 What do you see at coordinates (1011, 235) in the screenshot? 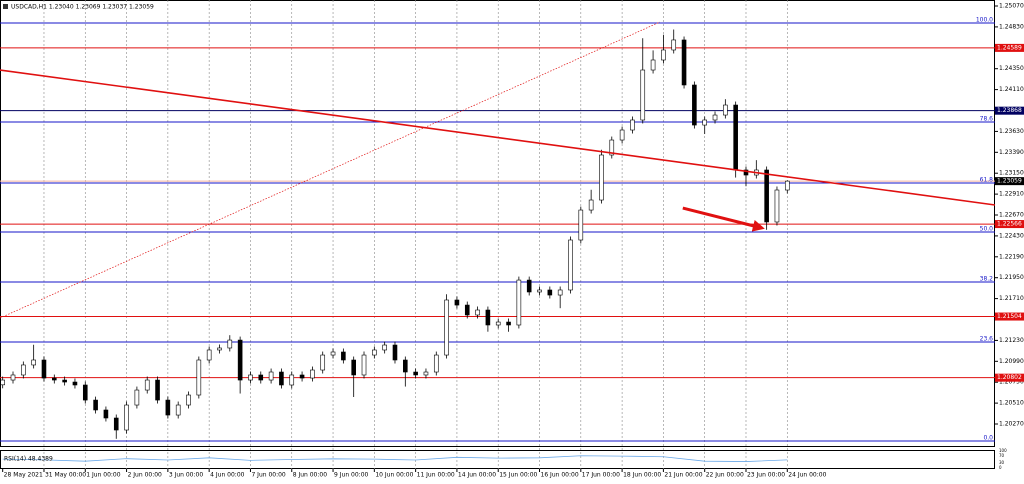
I see `y-tick-label: 1.22430` at bounding box center [1011, 235].